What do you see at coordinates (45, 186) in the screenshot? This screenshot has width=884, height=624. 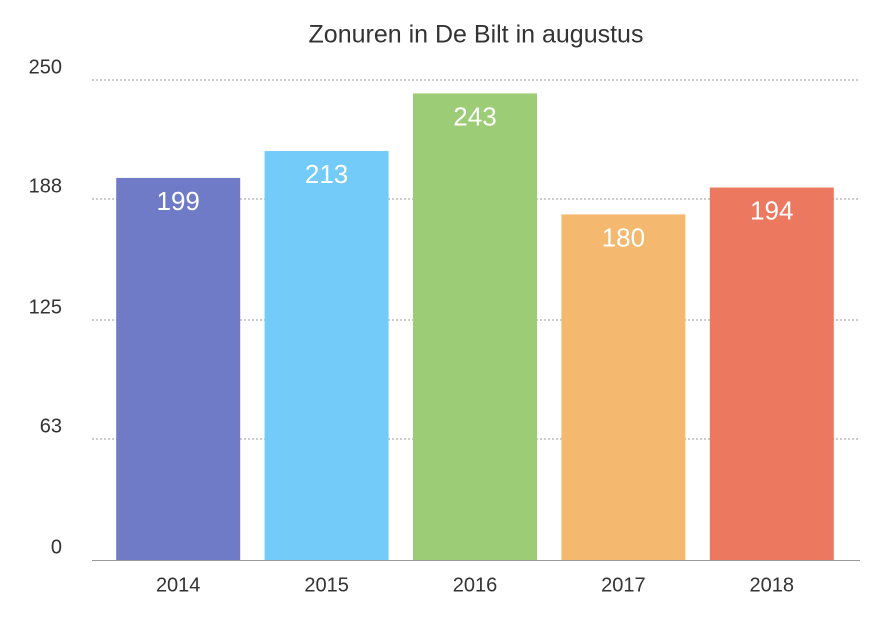 I see `y-tick-label: 188` at bounding box center [45, 186].